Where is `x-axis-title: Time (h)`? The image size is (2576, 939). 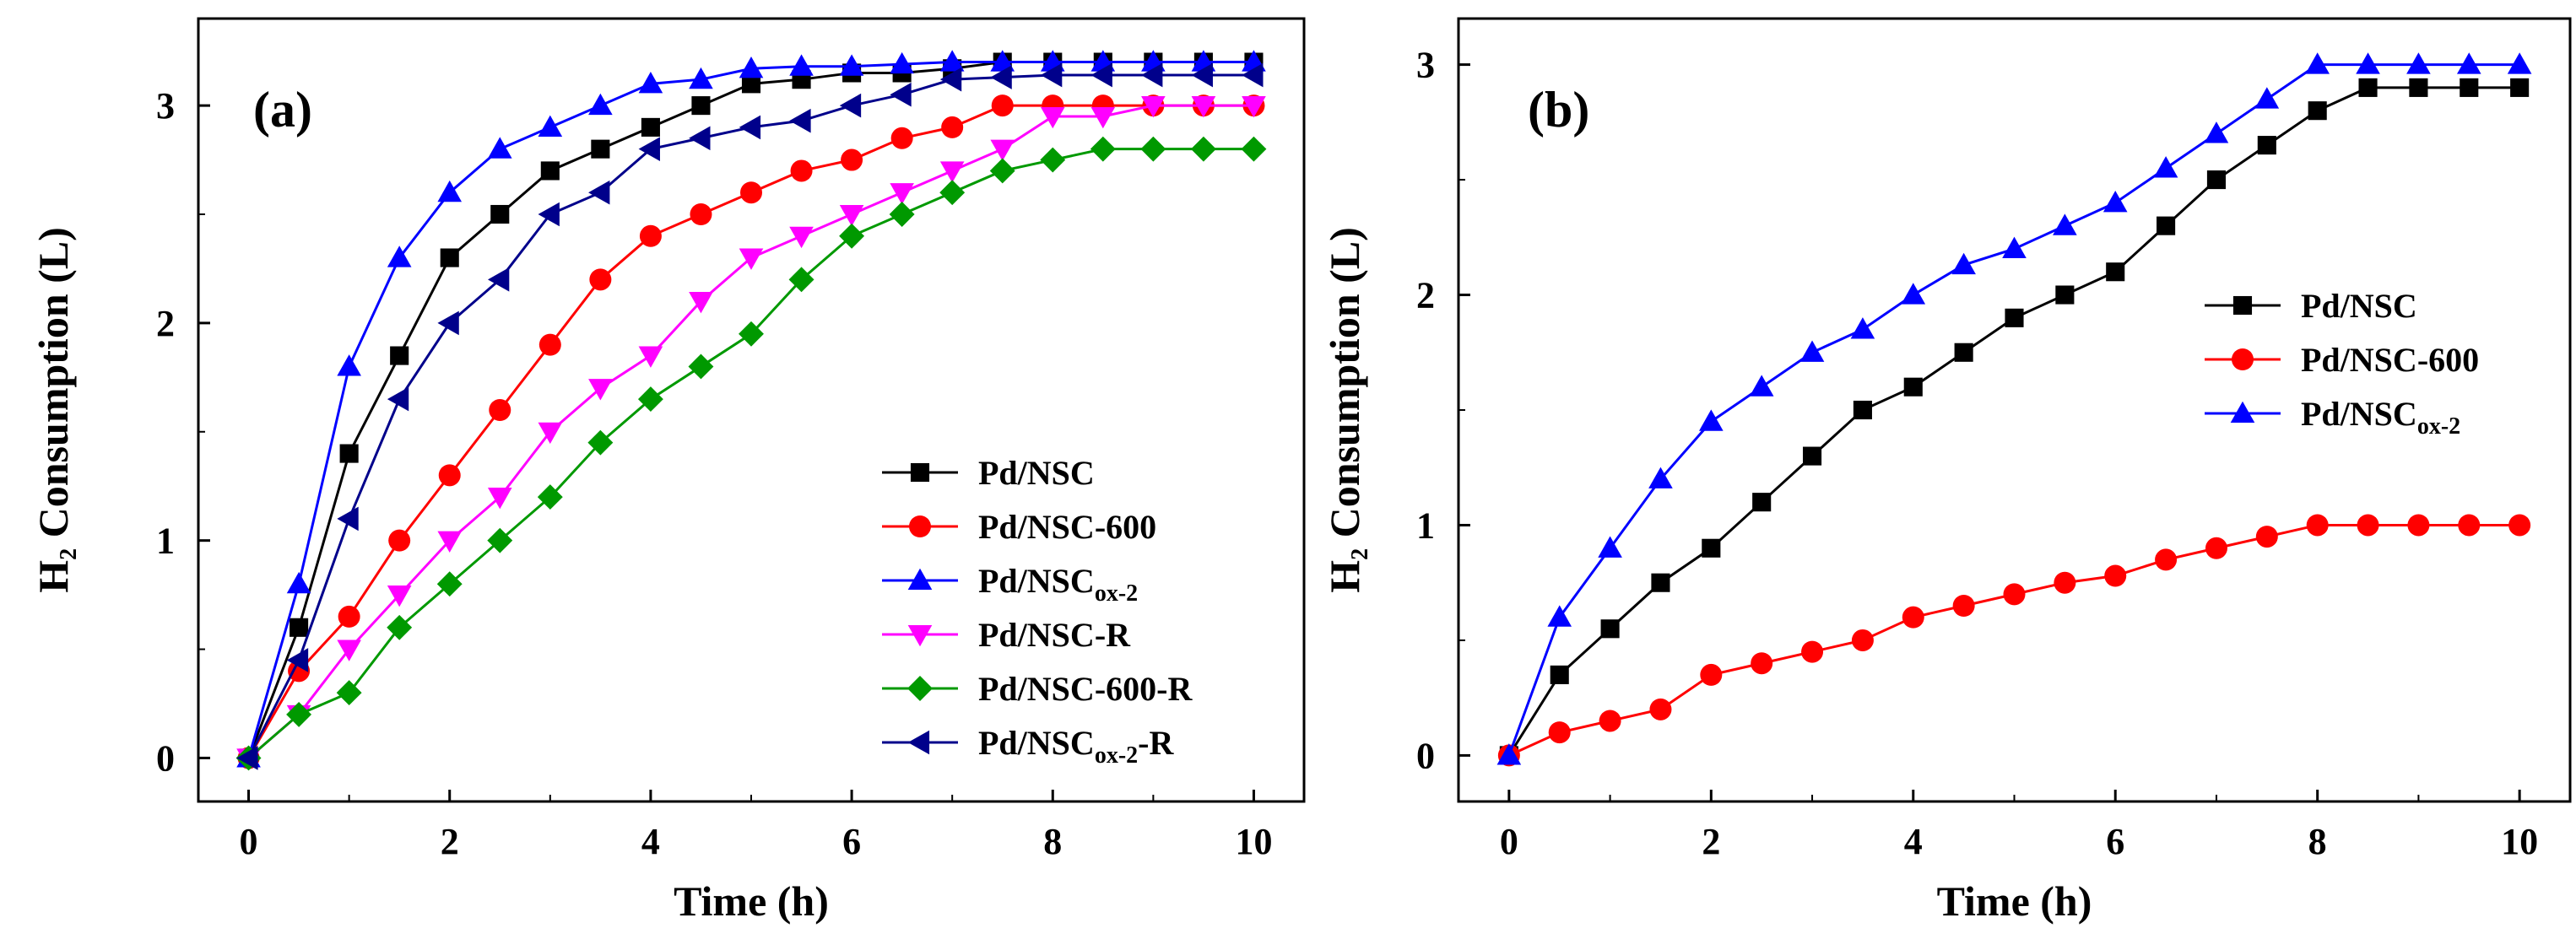
x-axis-title: Time (h) is located at coordinates (2014, 901).